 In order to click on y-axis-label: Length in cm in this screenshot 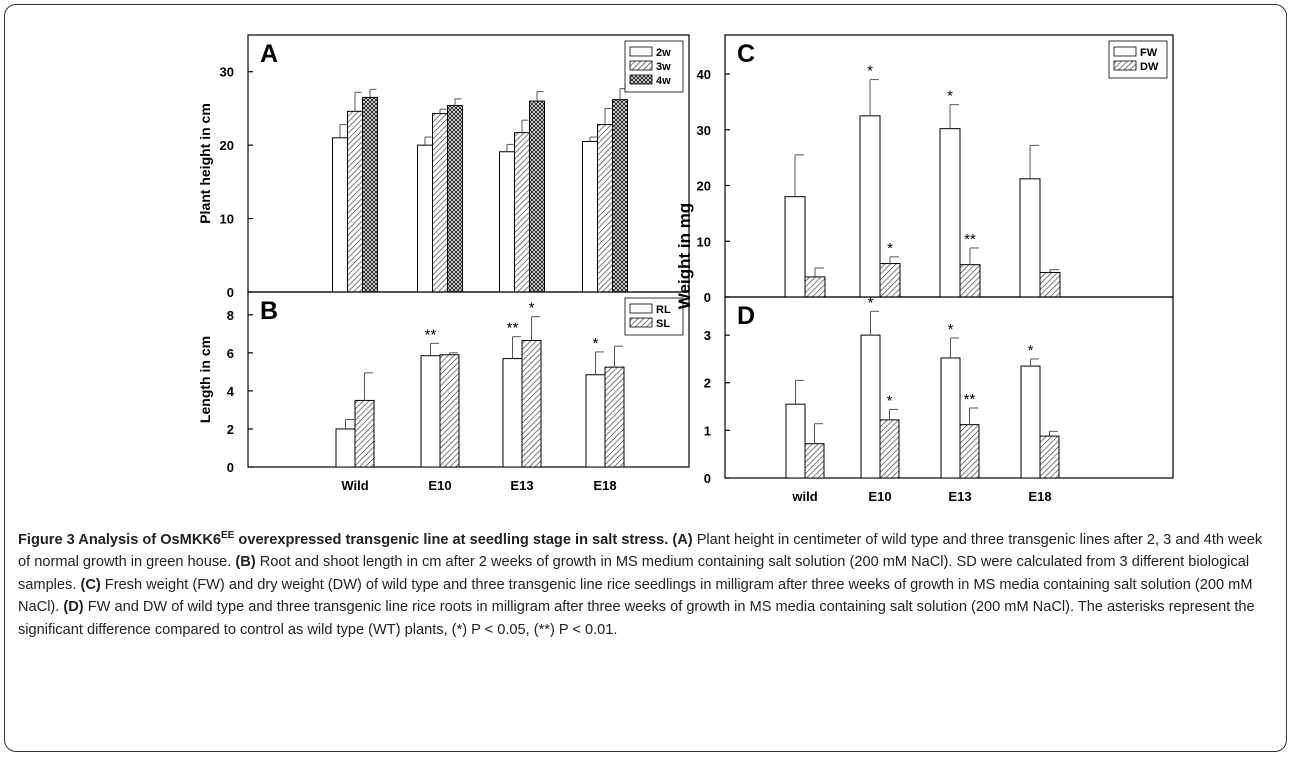, I will do `click(205, 379)`.